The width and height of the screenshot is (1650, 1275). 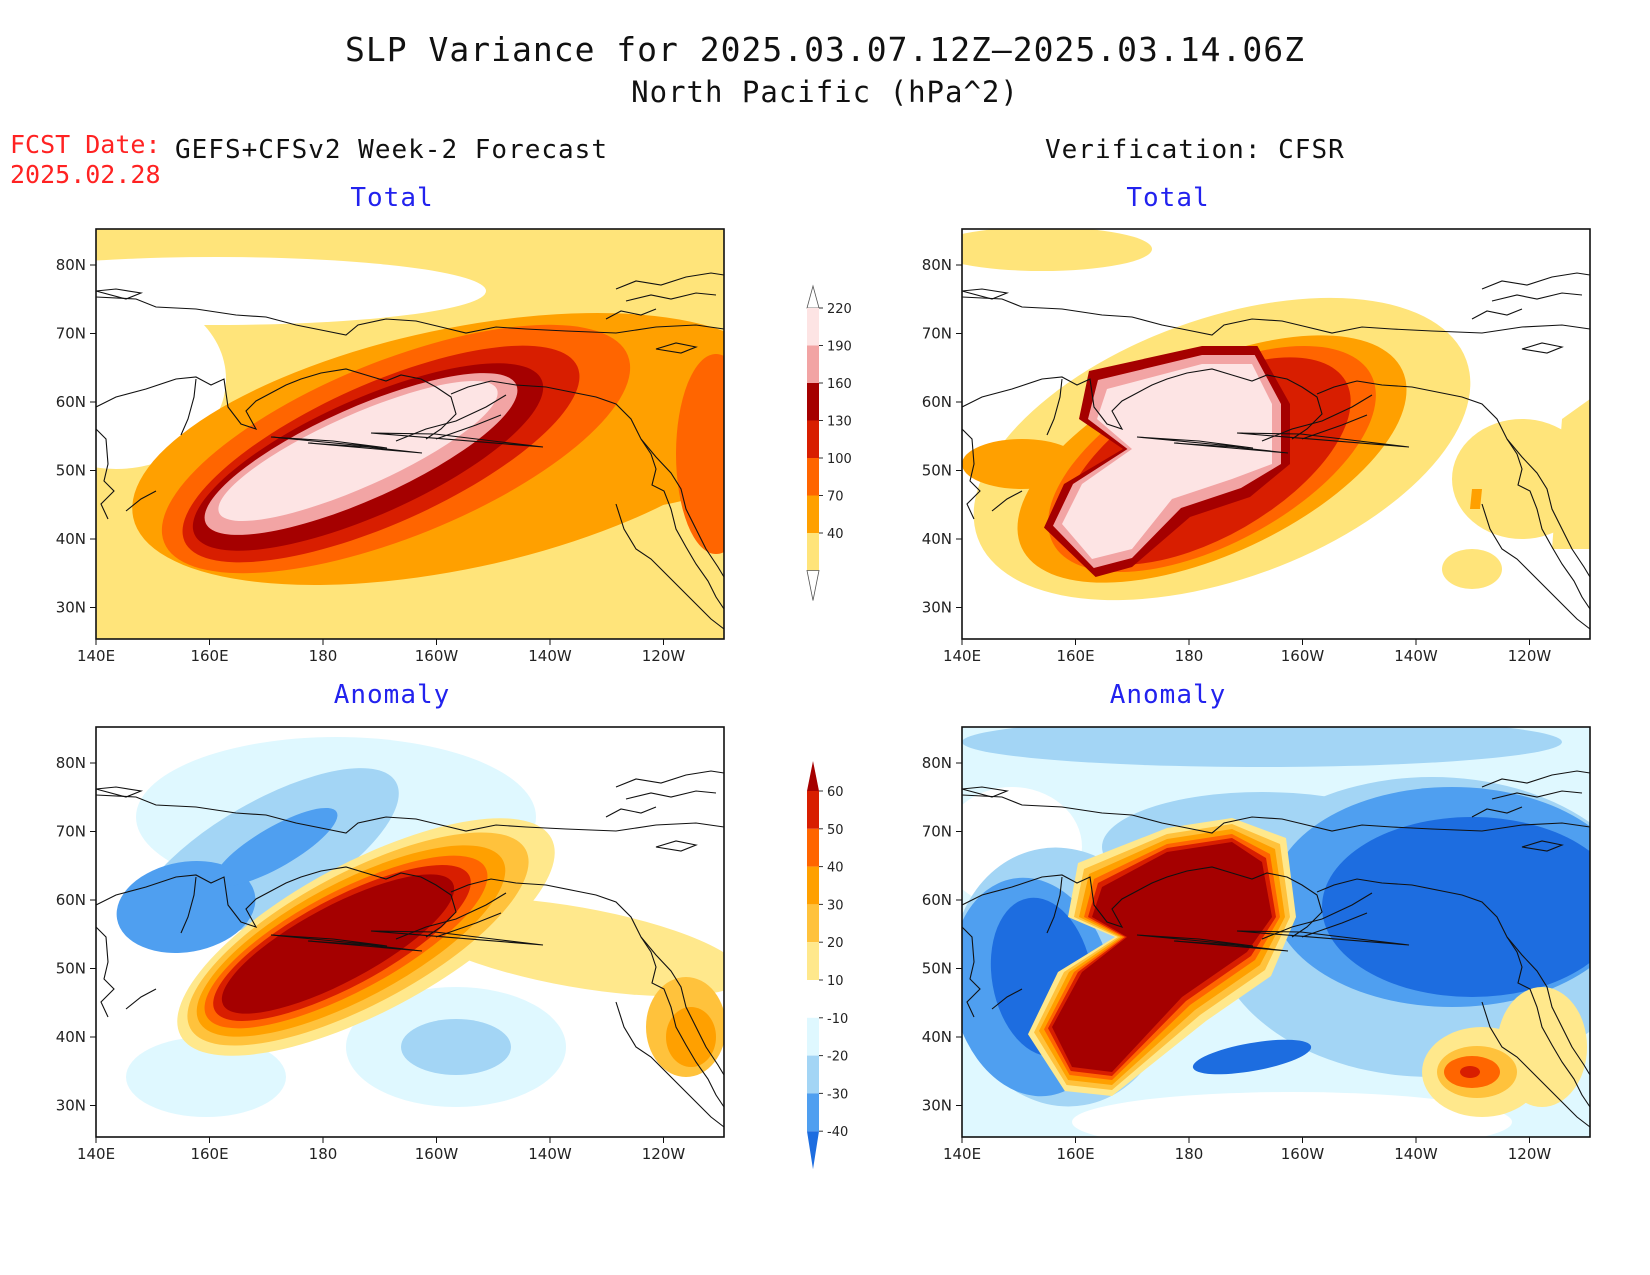 I want to click on colorbar-label: 160, so click(x=839, y=384).